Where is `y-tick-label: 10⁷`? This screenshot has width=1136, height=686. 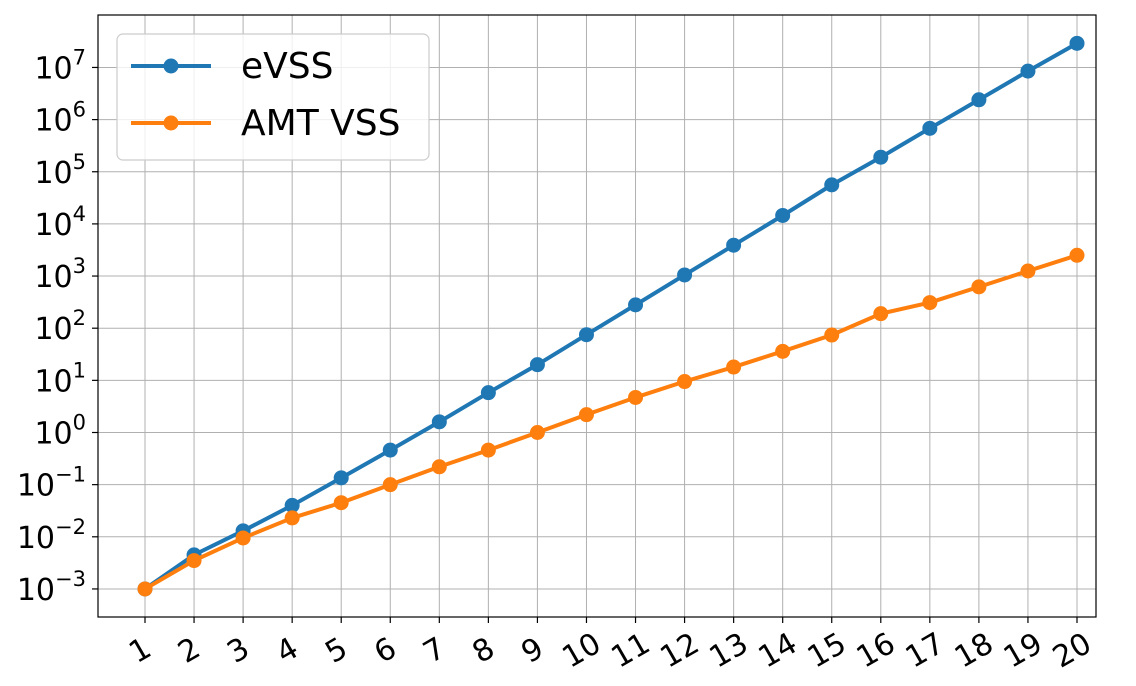 y-tick-label: 10⁷ is located at coordinates (60, 65).